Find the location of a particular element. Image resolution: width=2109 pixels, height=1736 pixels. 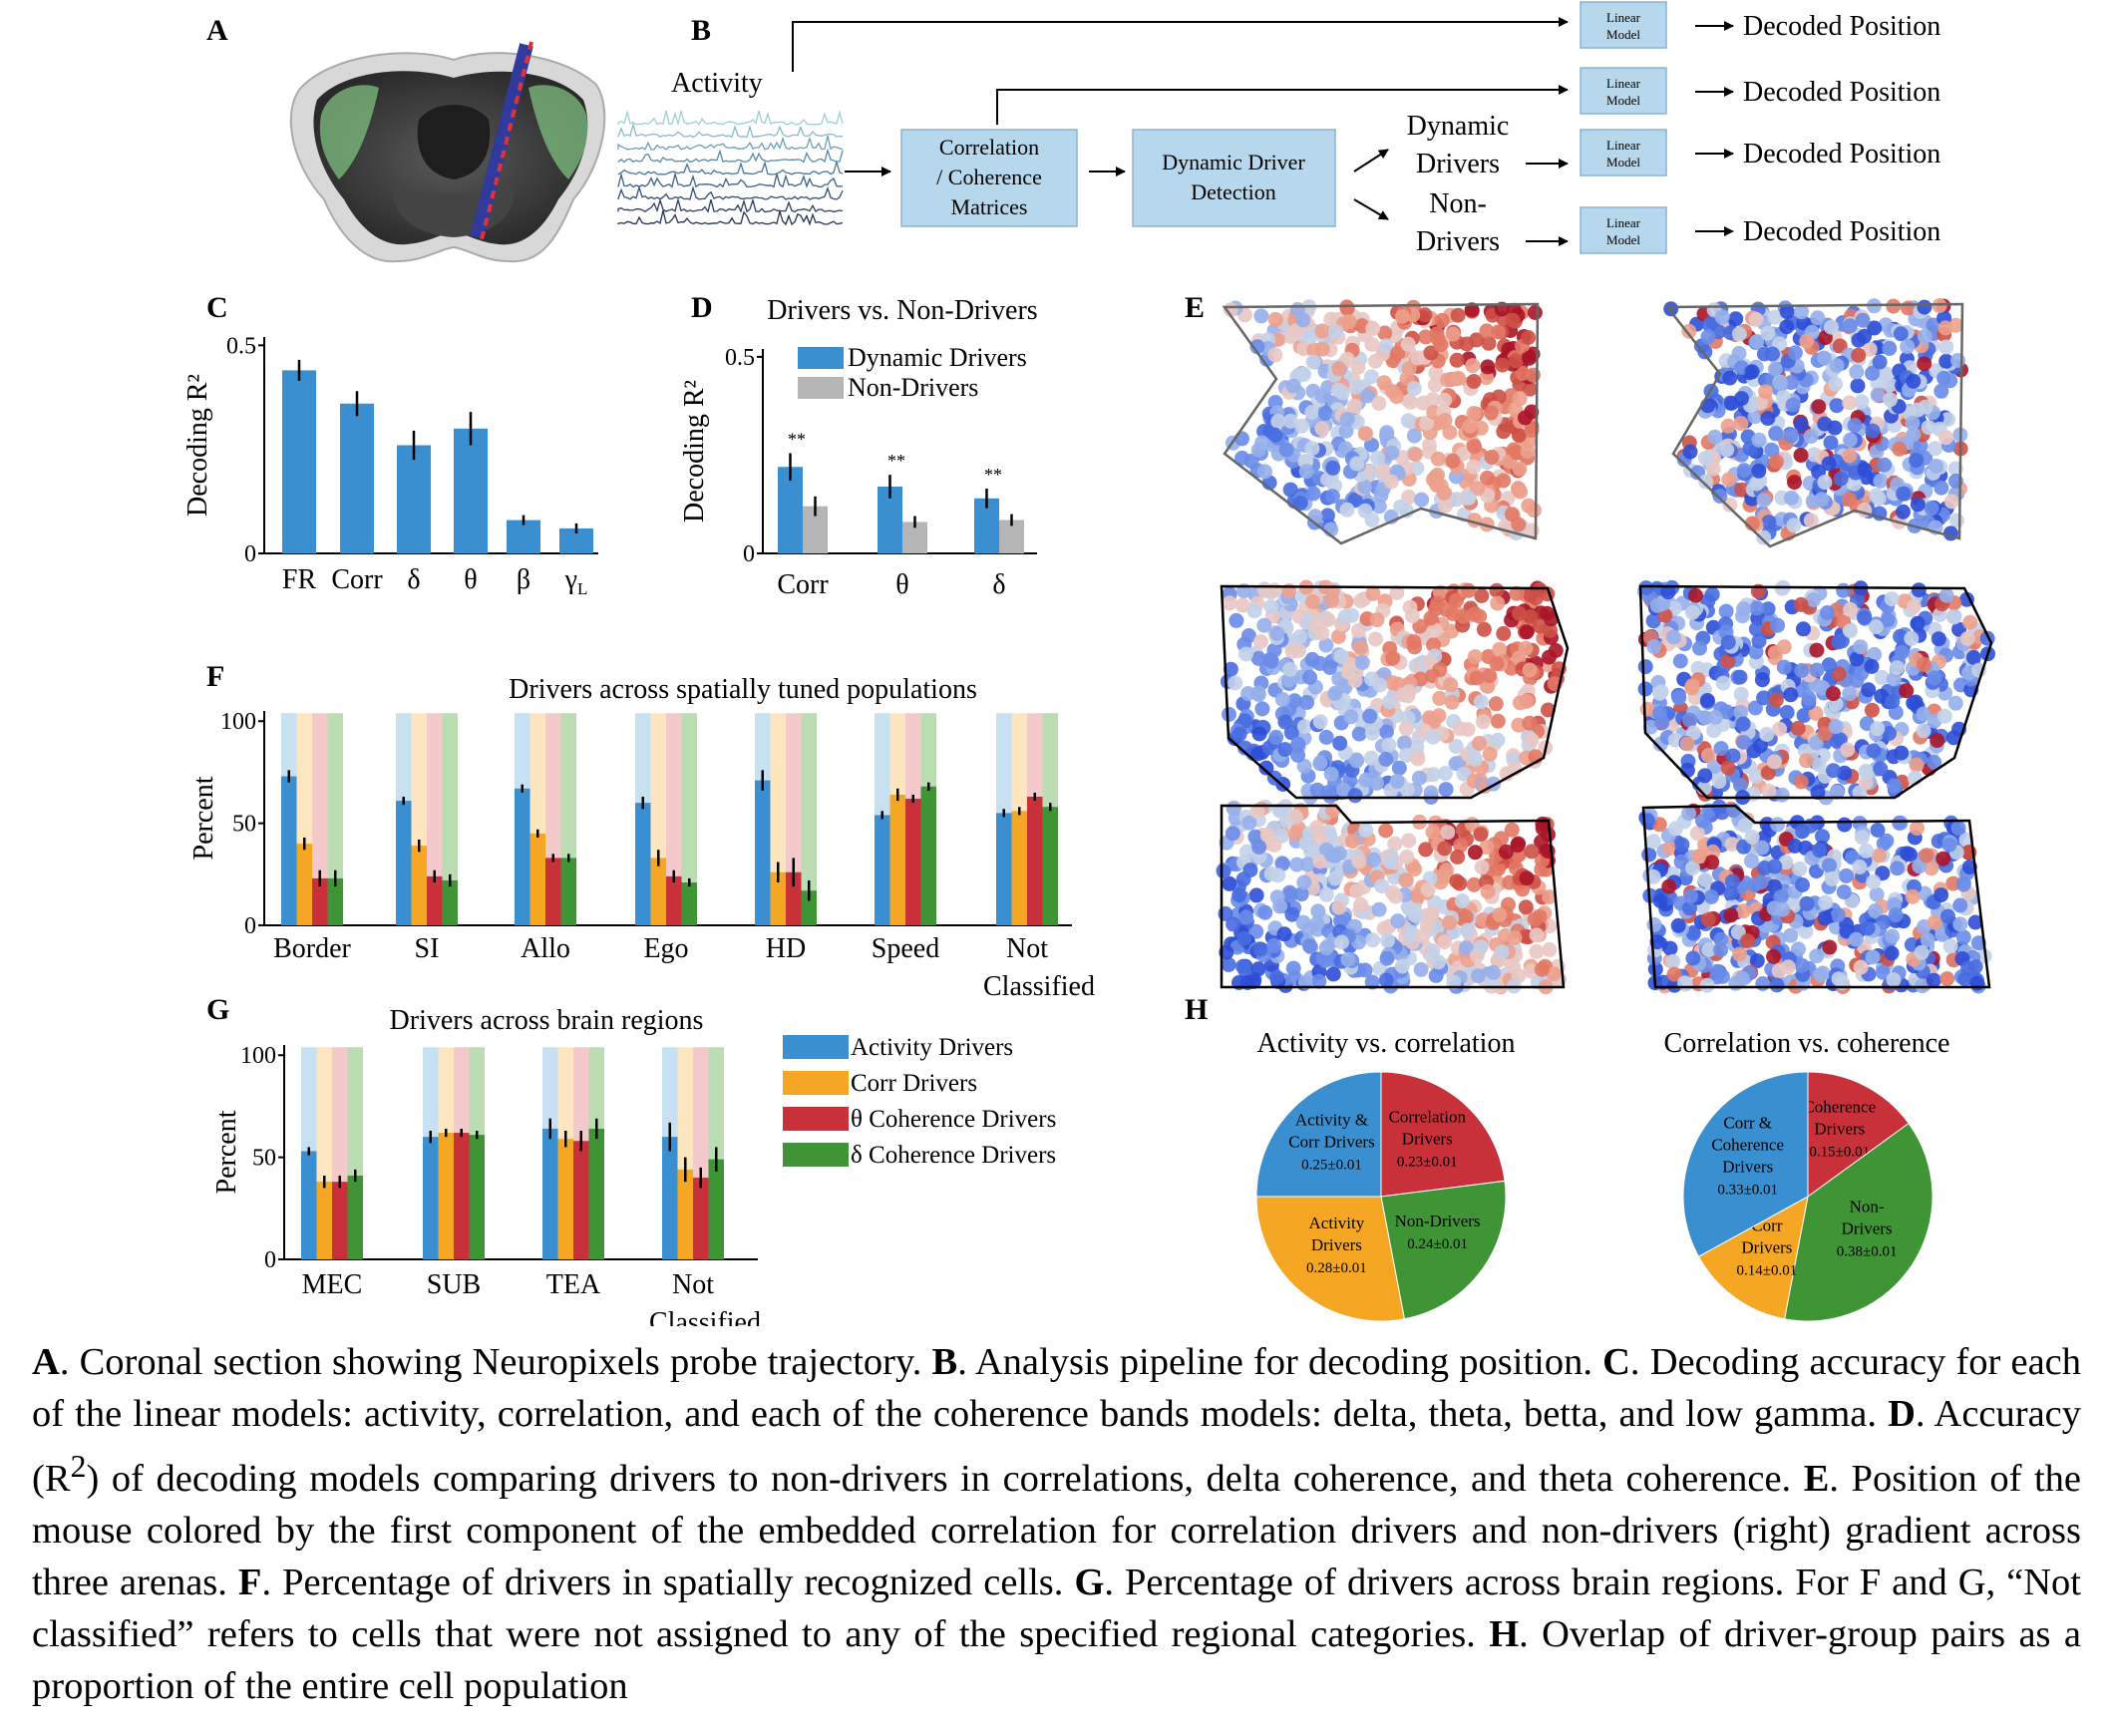

pie-slice-value: 0.38±0.01 is located at coordinates (1867, 1252).